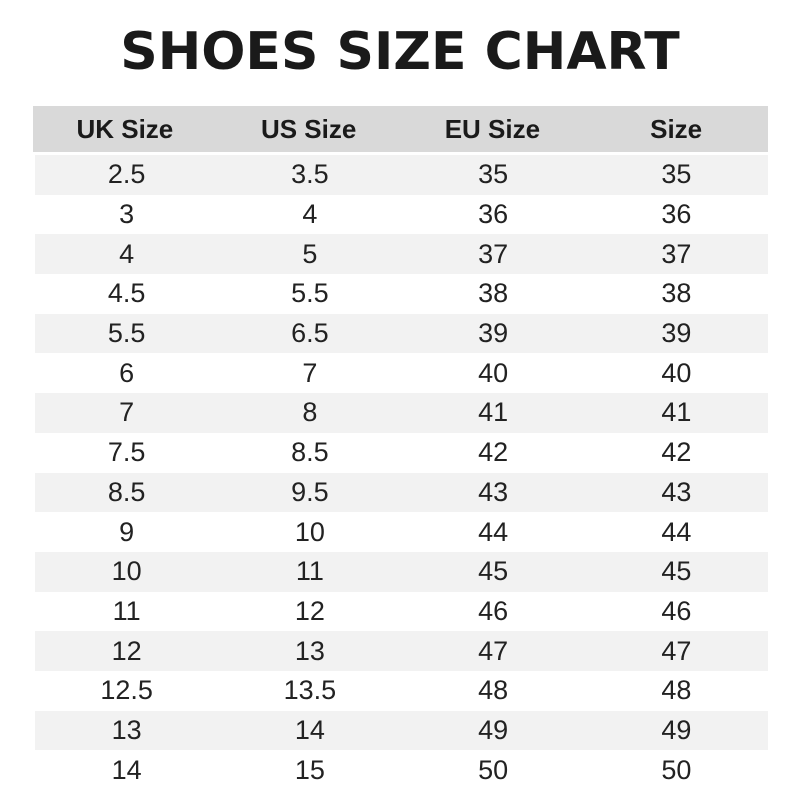 This screenshot has width=800, height=800. What do you see at coordinates (401, 651) in the screenshot?
I see `table-row: 12 13 47 47` at bounding box center [401, 651].